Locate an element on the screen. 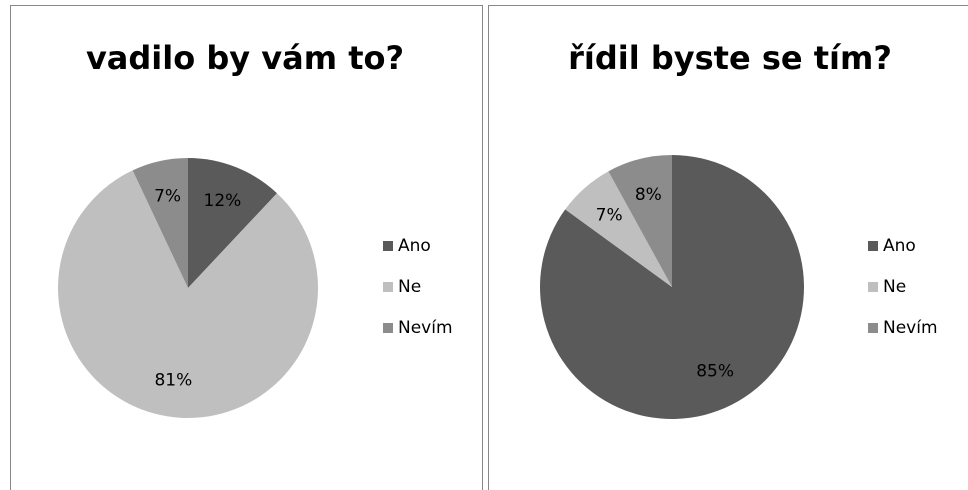  data-label: 12% is located at coordinates (223, 201).